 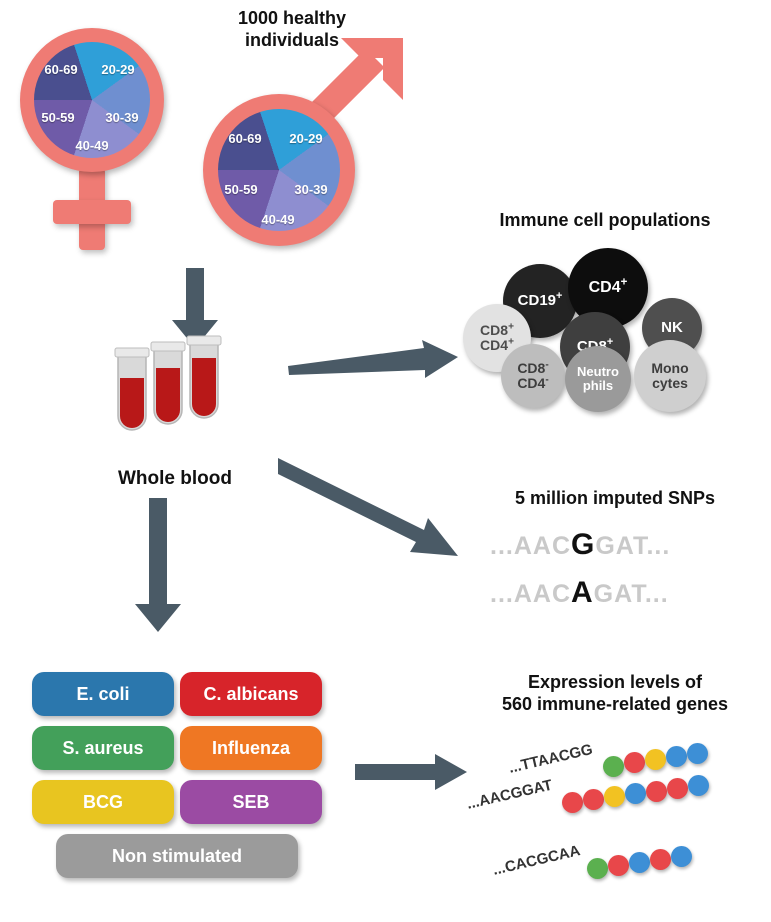 I want to click on stimulus-s-aureus: S. aureus, so click(x=103, y=748).